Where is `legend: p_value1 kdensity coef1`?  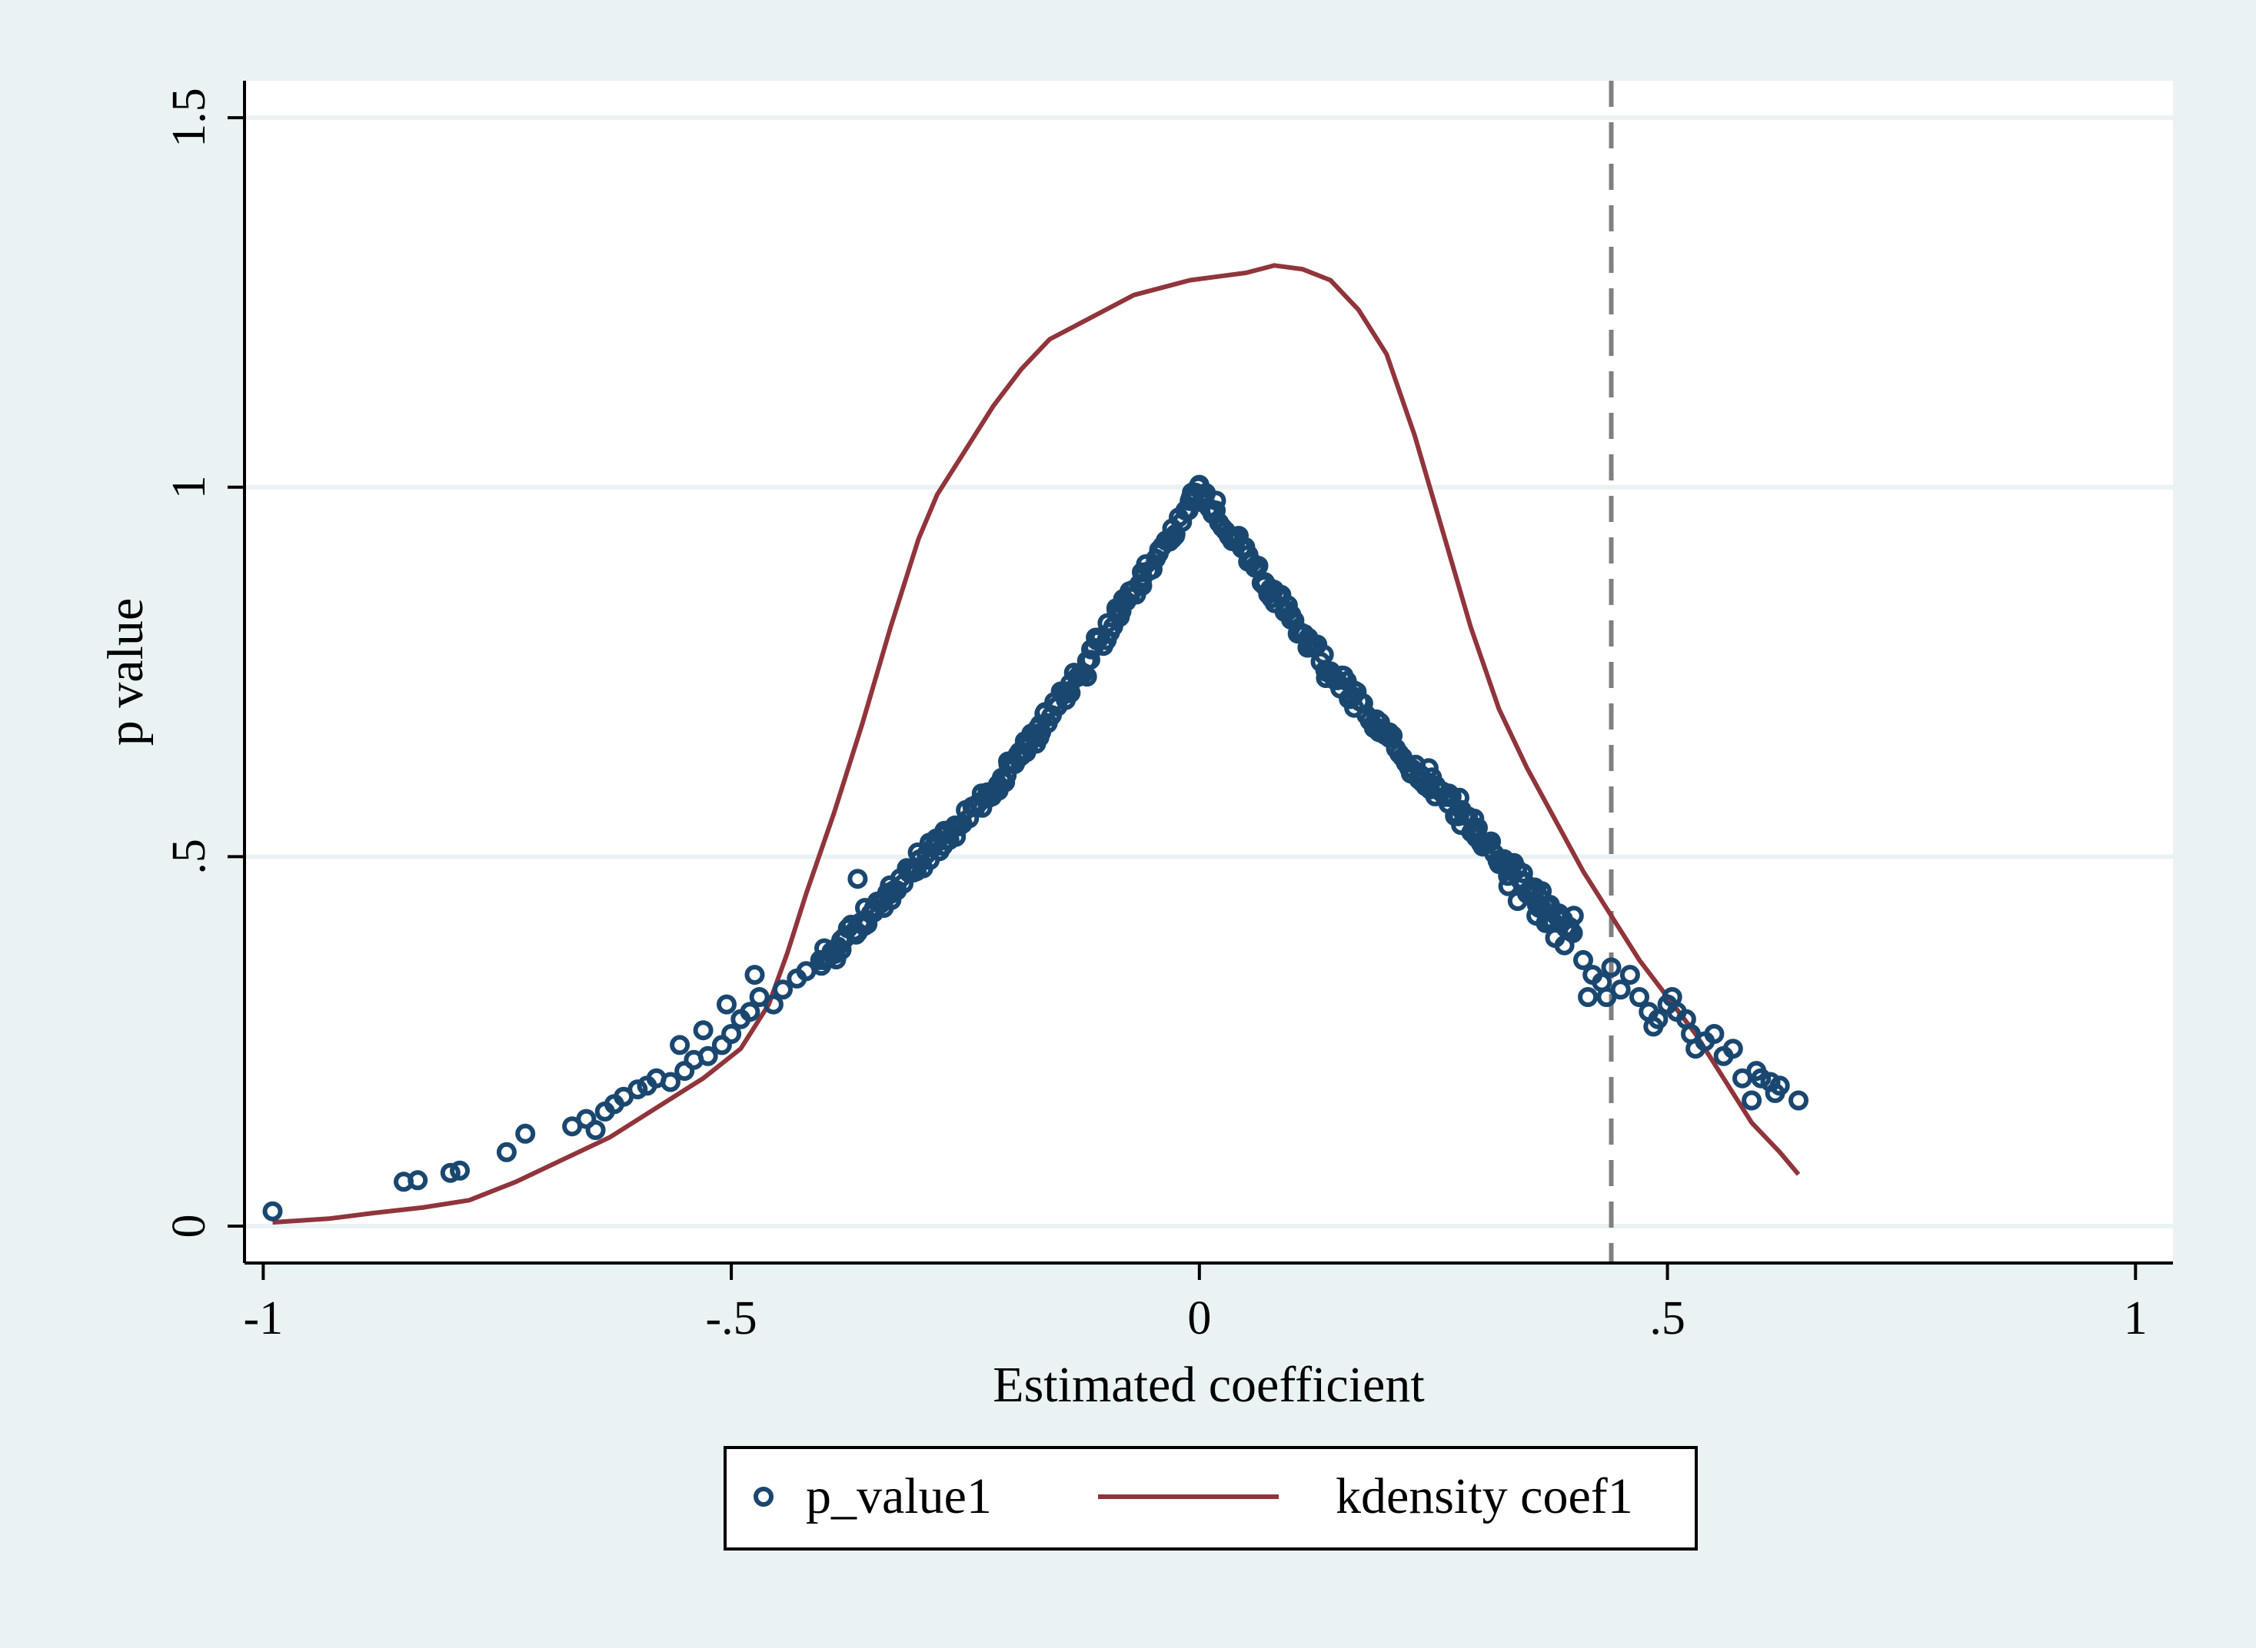
legend: p_value1 kdensity coef1 is located at coordinates (1211, 1499).